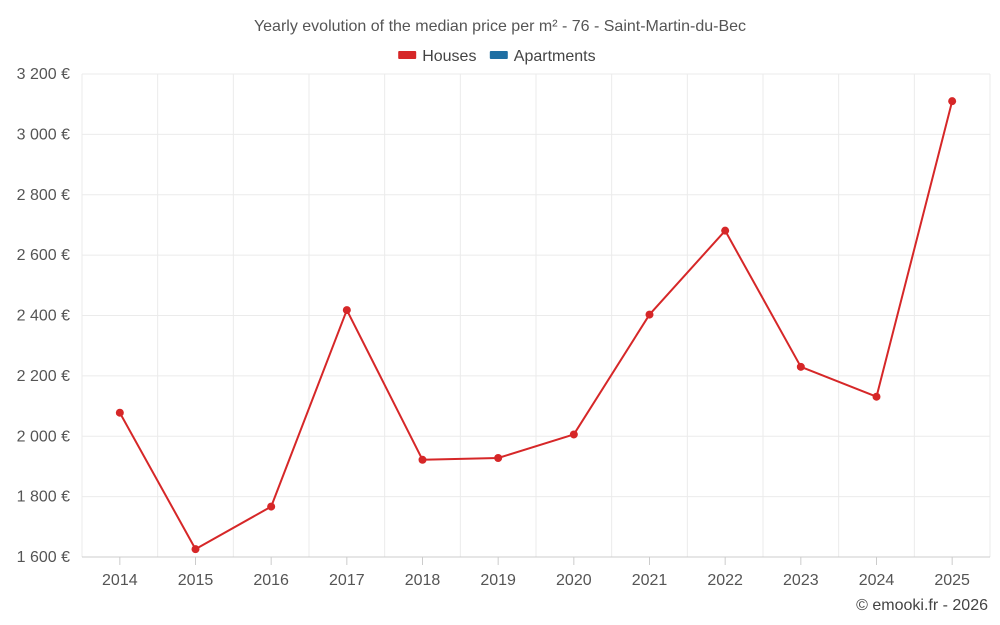 The width and height of the screenshot is (1000, 625). I want to click on x-tick-label: 2014, so click(120, 580).